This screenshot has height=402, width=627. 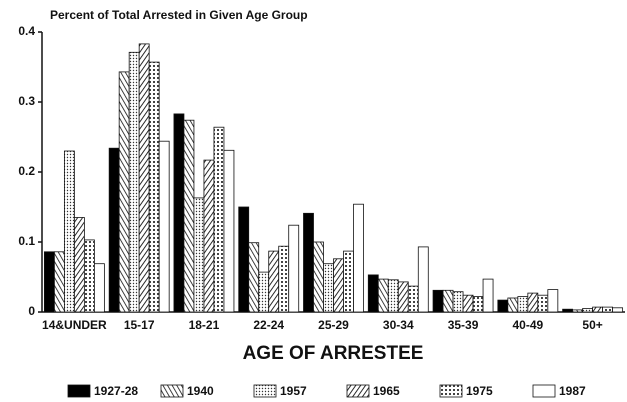 I want to click on legend-label: 1940, so click(x=200, y=391).